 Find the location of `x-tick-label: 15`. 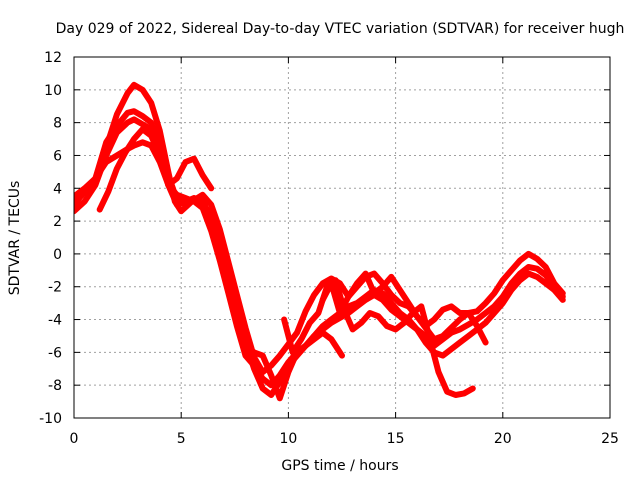

x-tick-label: 15 is located at coordinates (396, 439).